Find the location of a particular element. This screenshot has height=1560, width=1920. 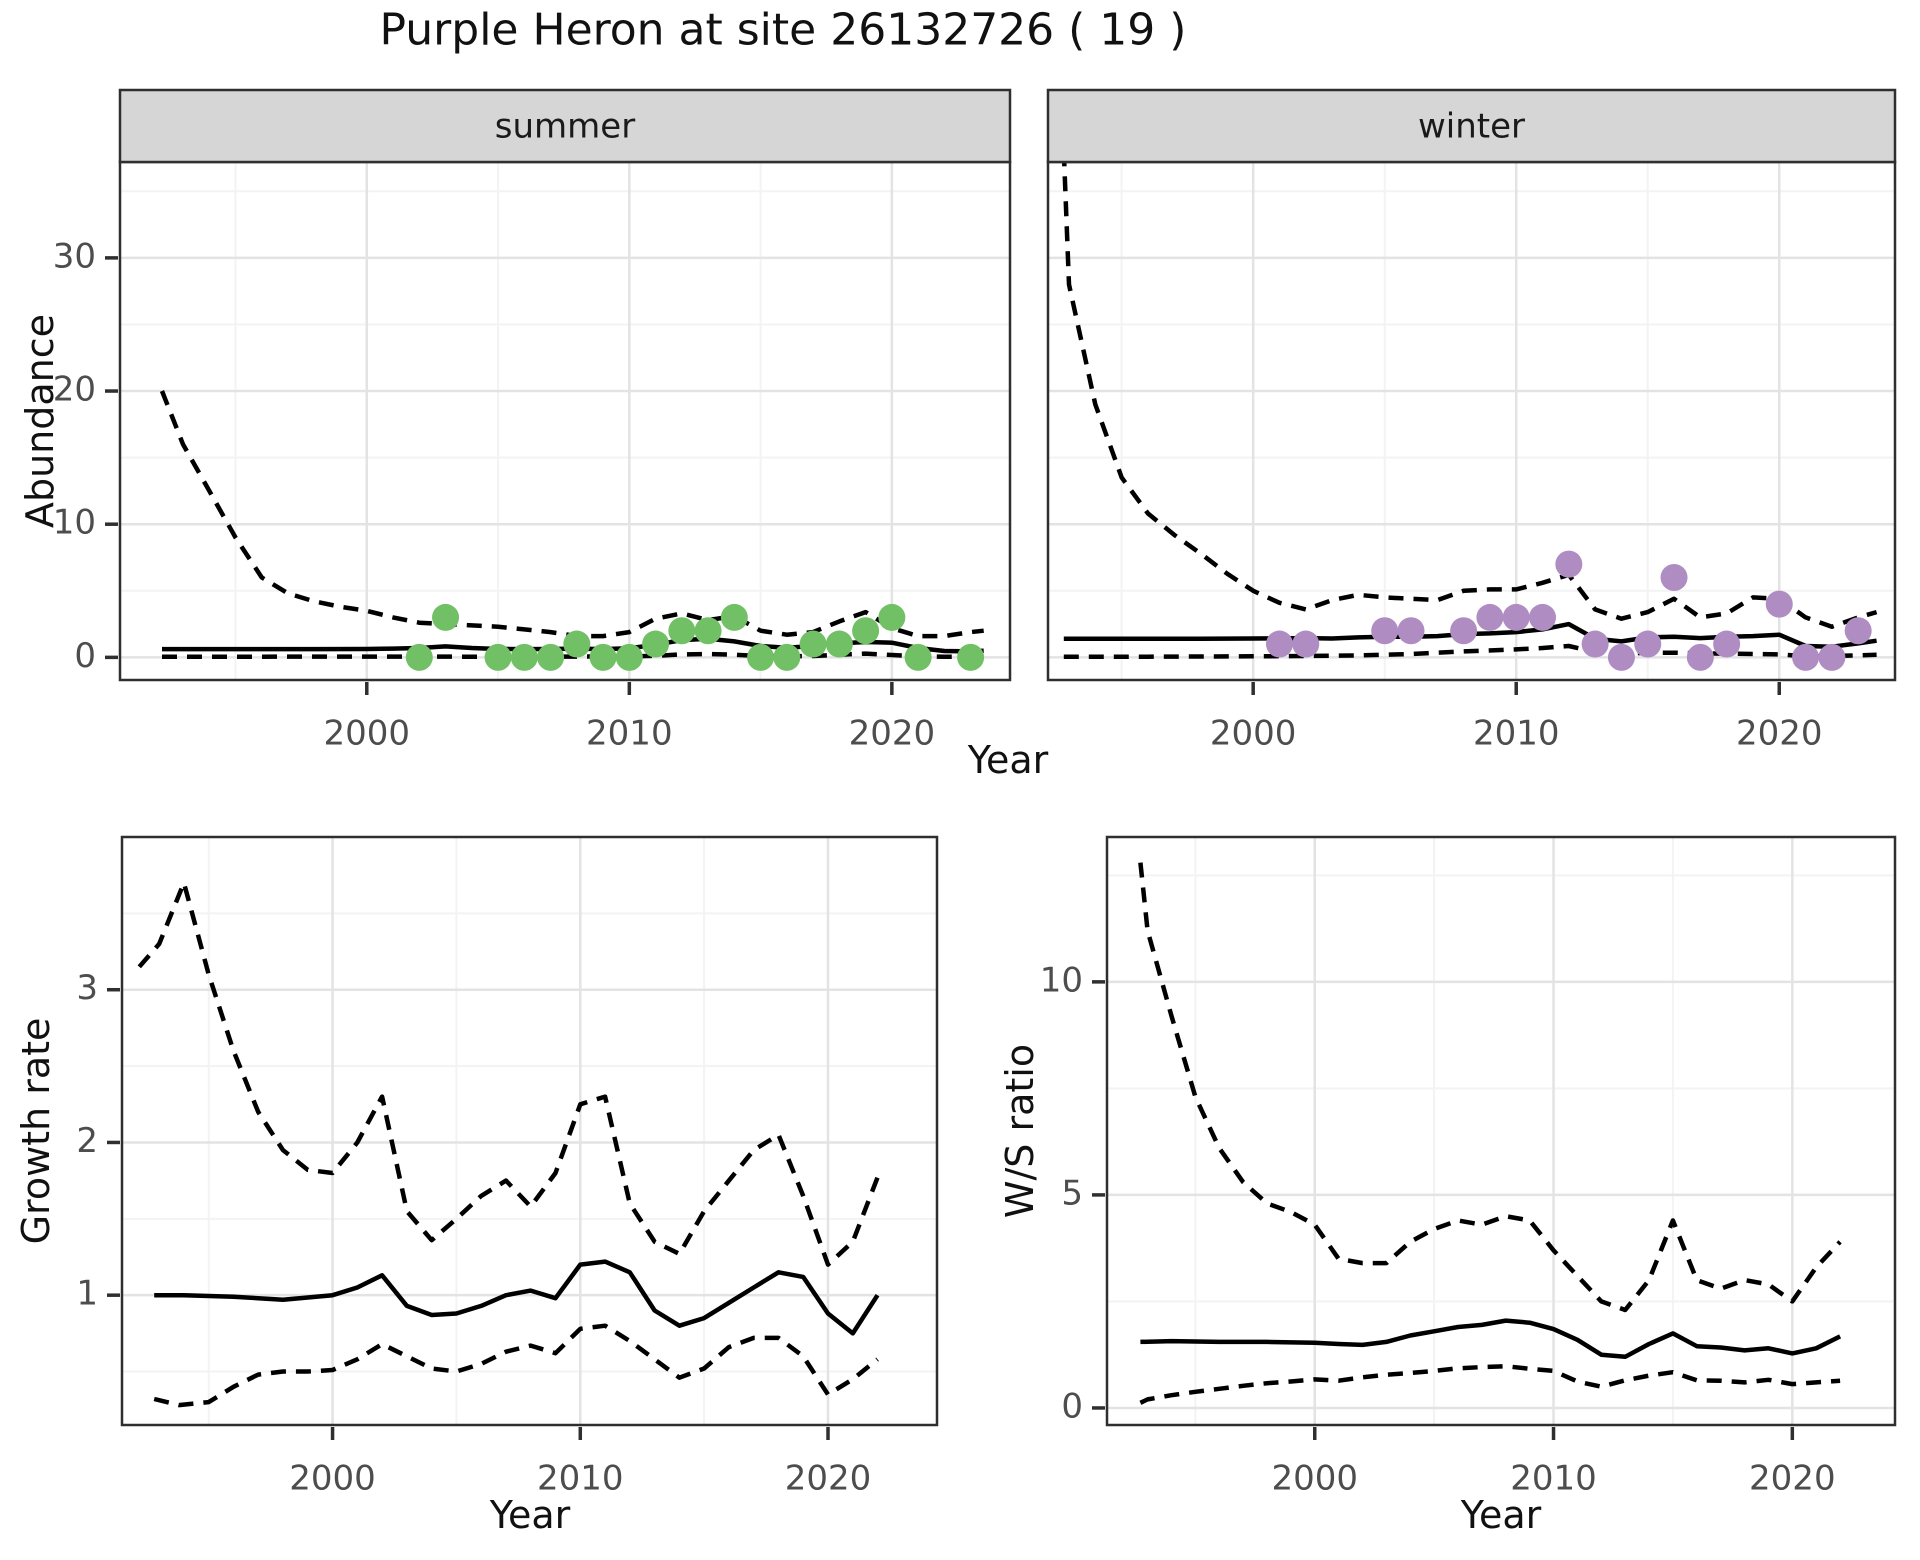

gridlines-minor is located at coordinates (1471, 421).